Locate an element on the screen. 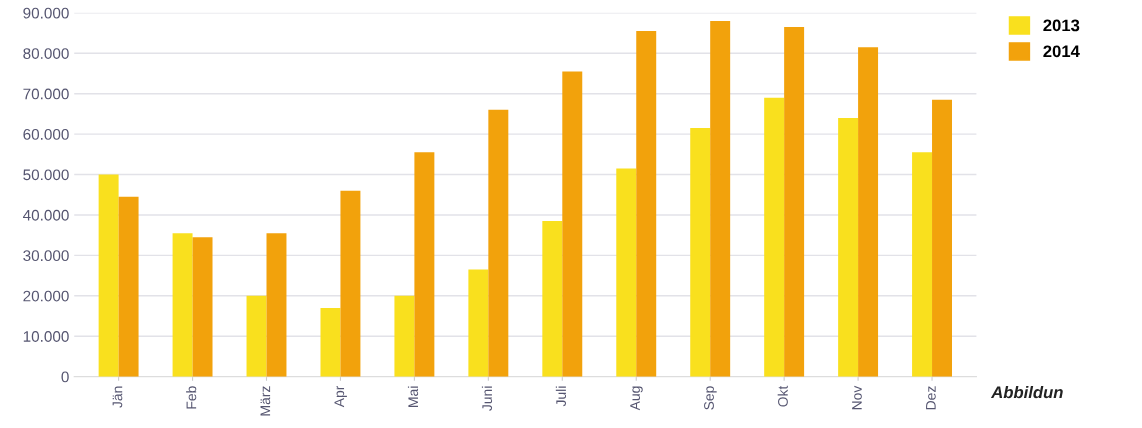 This screenshot has height=428, width=1142. x-tick-label: Dez is located at coordinates (931, 398).